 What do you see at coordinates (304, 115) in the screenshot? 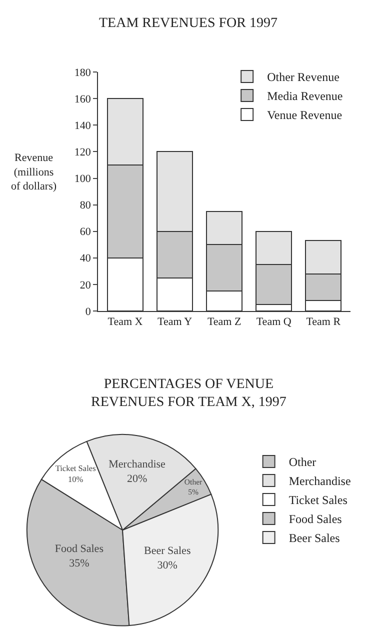
I see `legend-label: Venue Revenue` at bounding box center [304, 115].